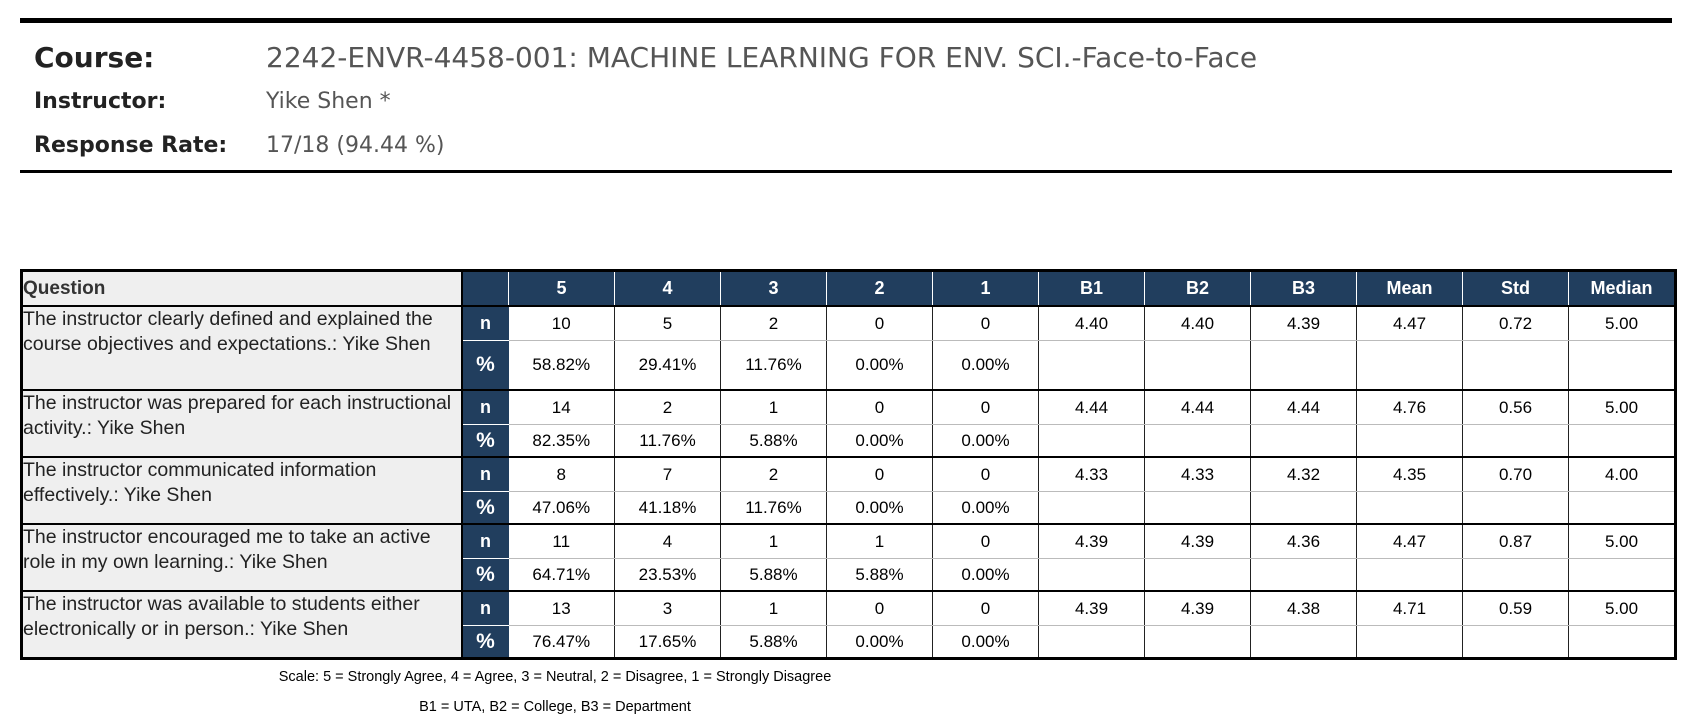 This screenshot has height=722, width=1686. What do you see at coordinates (1303, 474) in the screenshot?
I see `count-cell: 4.32` at bounding box center [1303, 474].